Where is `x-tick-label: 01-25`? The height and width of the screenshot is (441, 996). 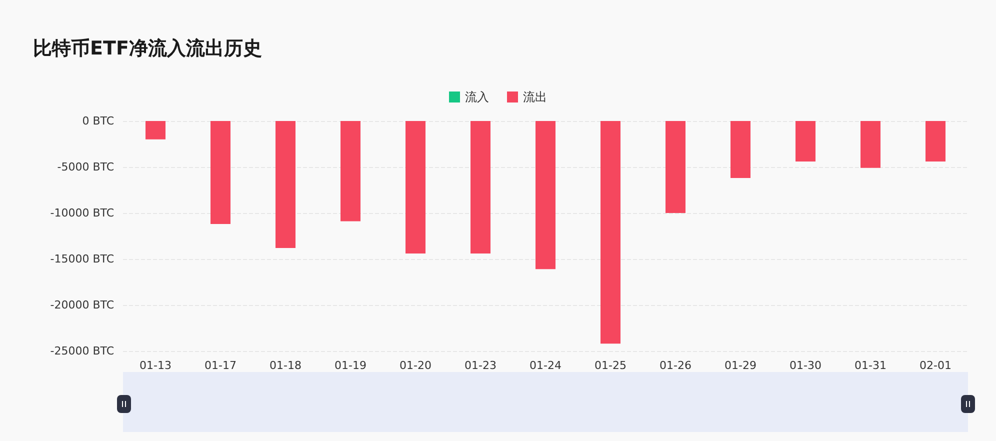 x-tick-label: 01-25 is located at coordinates (610, 365).